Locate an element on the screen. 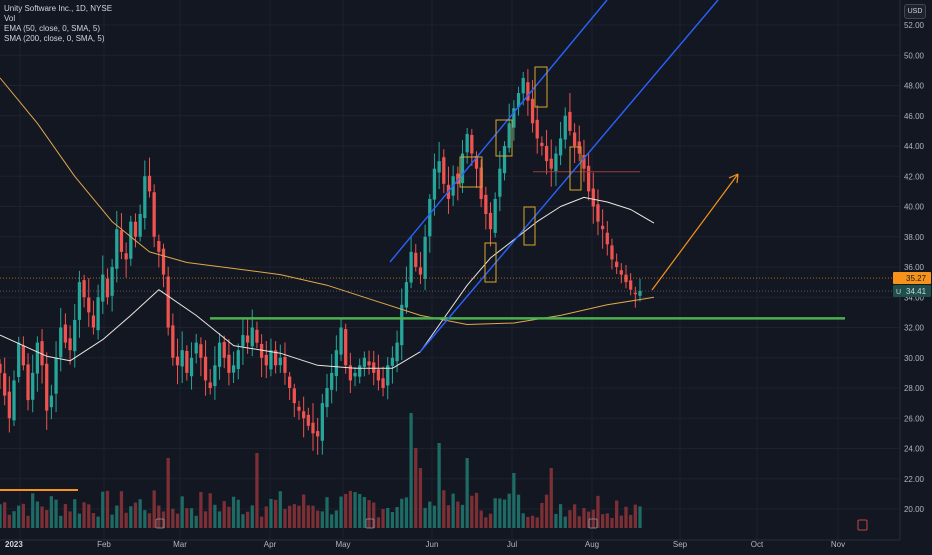 The height and width of the screenshot is (555, 932). channel-upper-line is located at coordinates (498, 131).